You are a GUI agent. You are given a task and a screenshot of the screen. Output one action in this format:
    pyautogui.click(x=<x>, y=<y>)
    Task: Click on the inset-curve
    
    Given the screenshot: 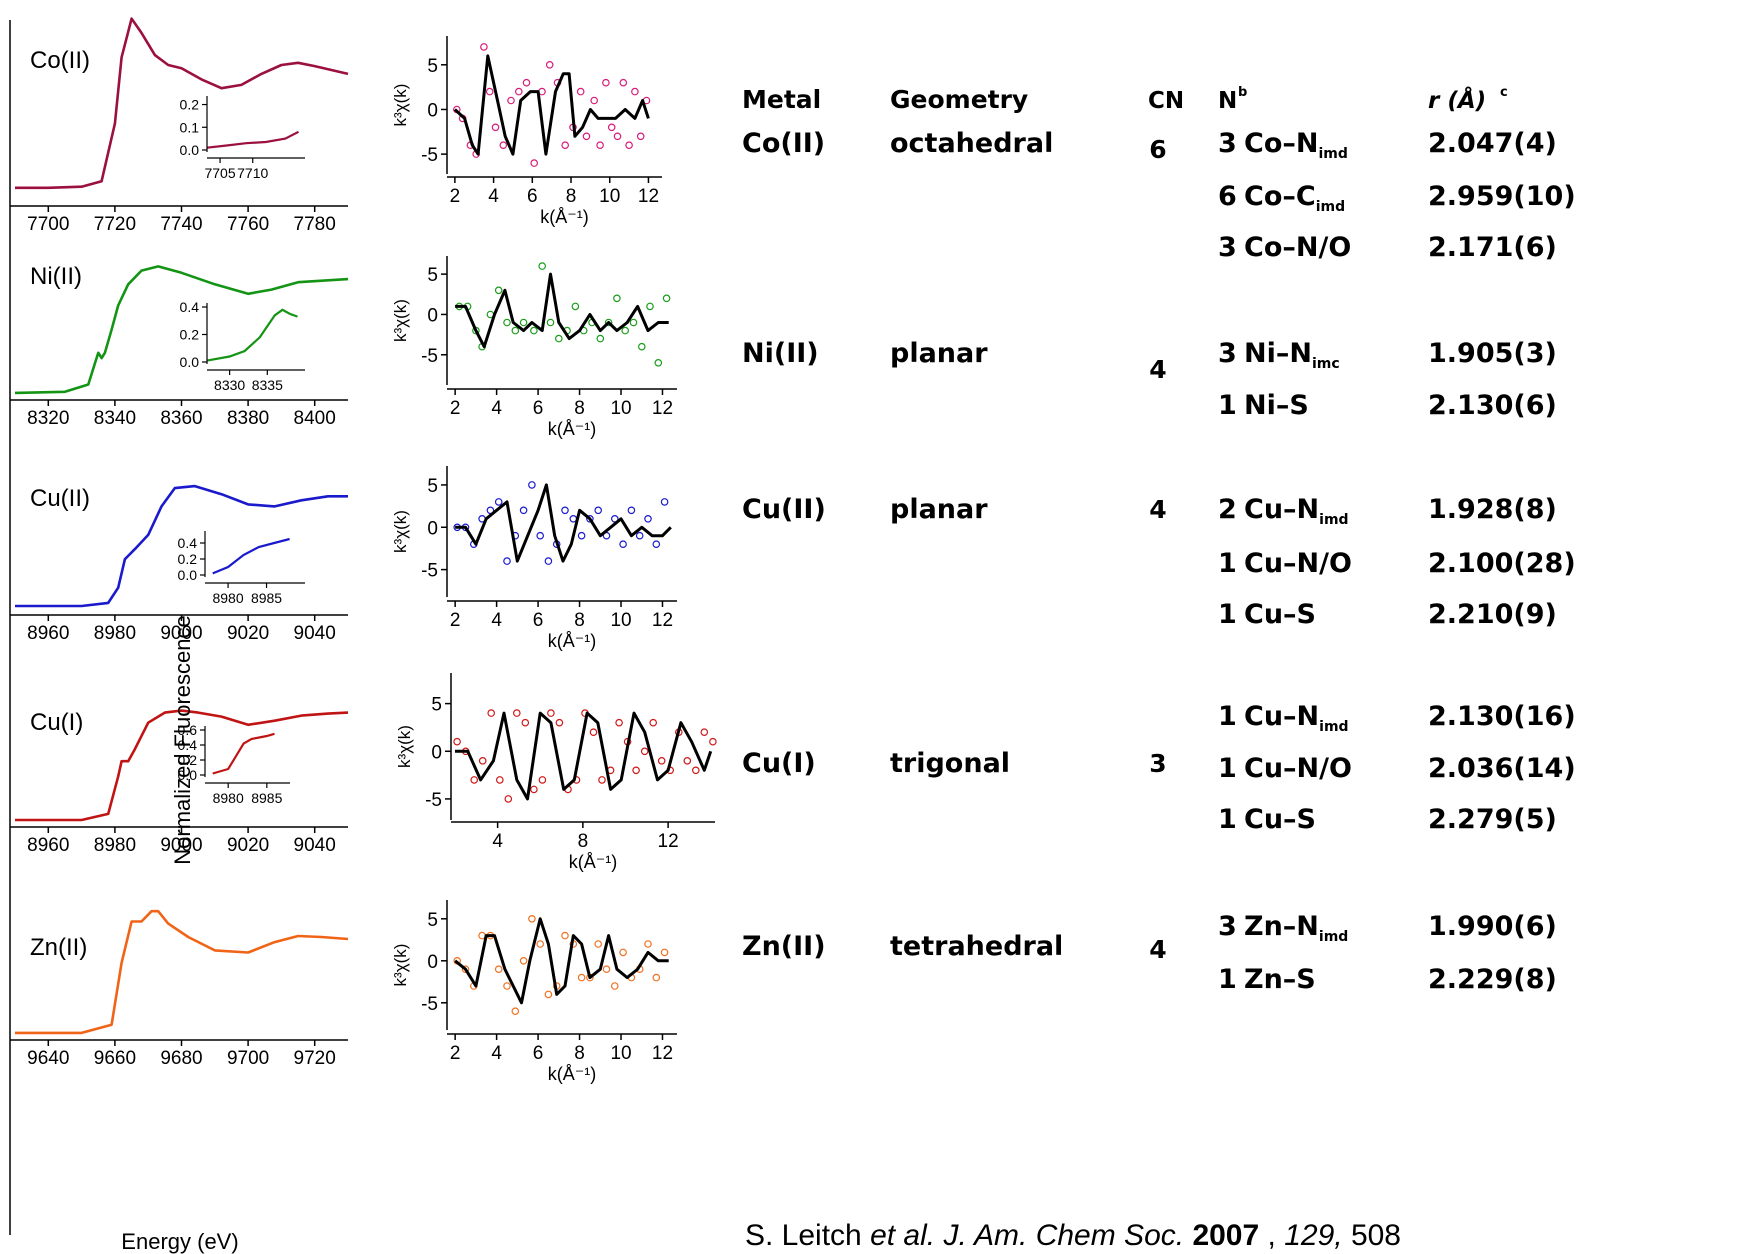 What is the action you would take?
    pyautogui.click(x=253, y=139)
    